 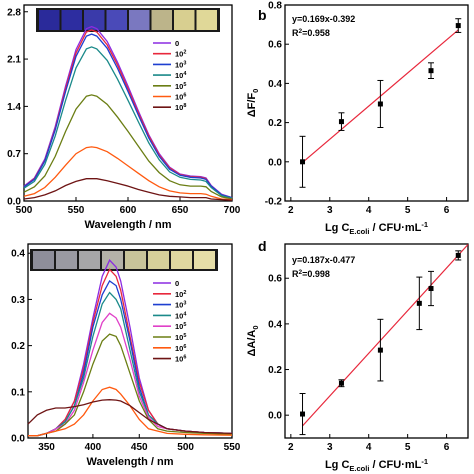 I want to click on legend-entry: 104, so click(x=181, y=75).